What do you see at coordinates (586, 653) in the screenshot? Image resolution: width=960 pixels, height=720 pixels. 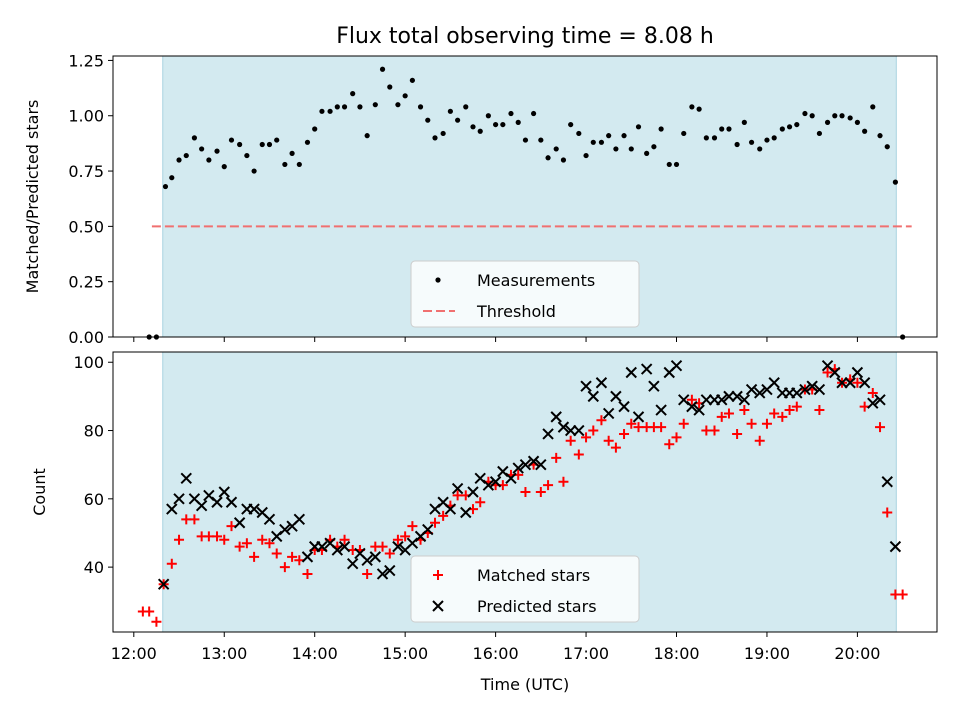 I see `x-tick-label: 17:00` at bounding box center [586, 653].